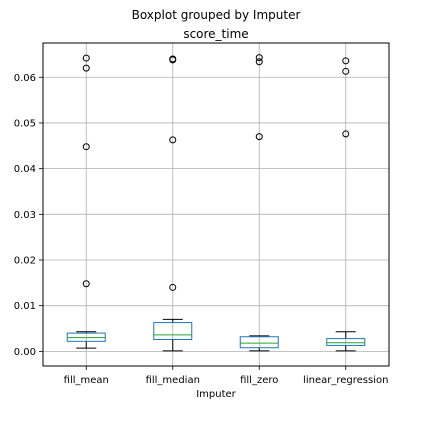 This screenshot has height=432, width=432. What do you see at coordinates (86, 380) in the screenshot?
I see `x-tick-label: fill_mean` at bounding box center [86, 380].